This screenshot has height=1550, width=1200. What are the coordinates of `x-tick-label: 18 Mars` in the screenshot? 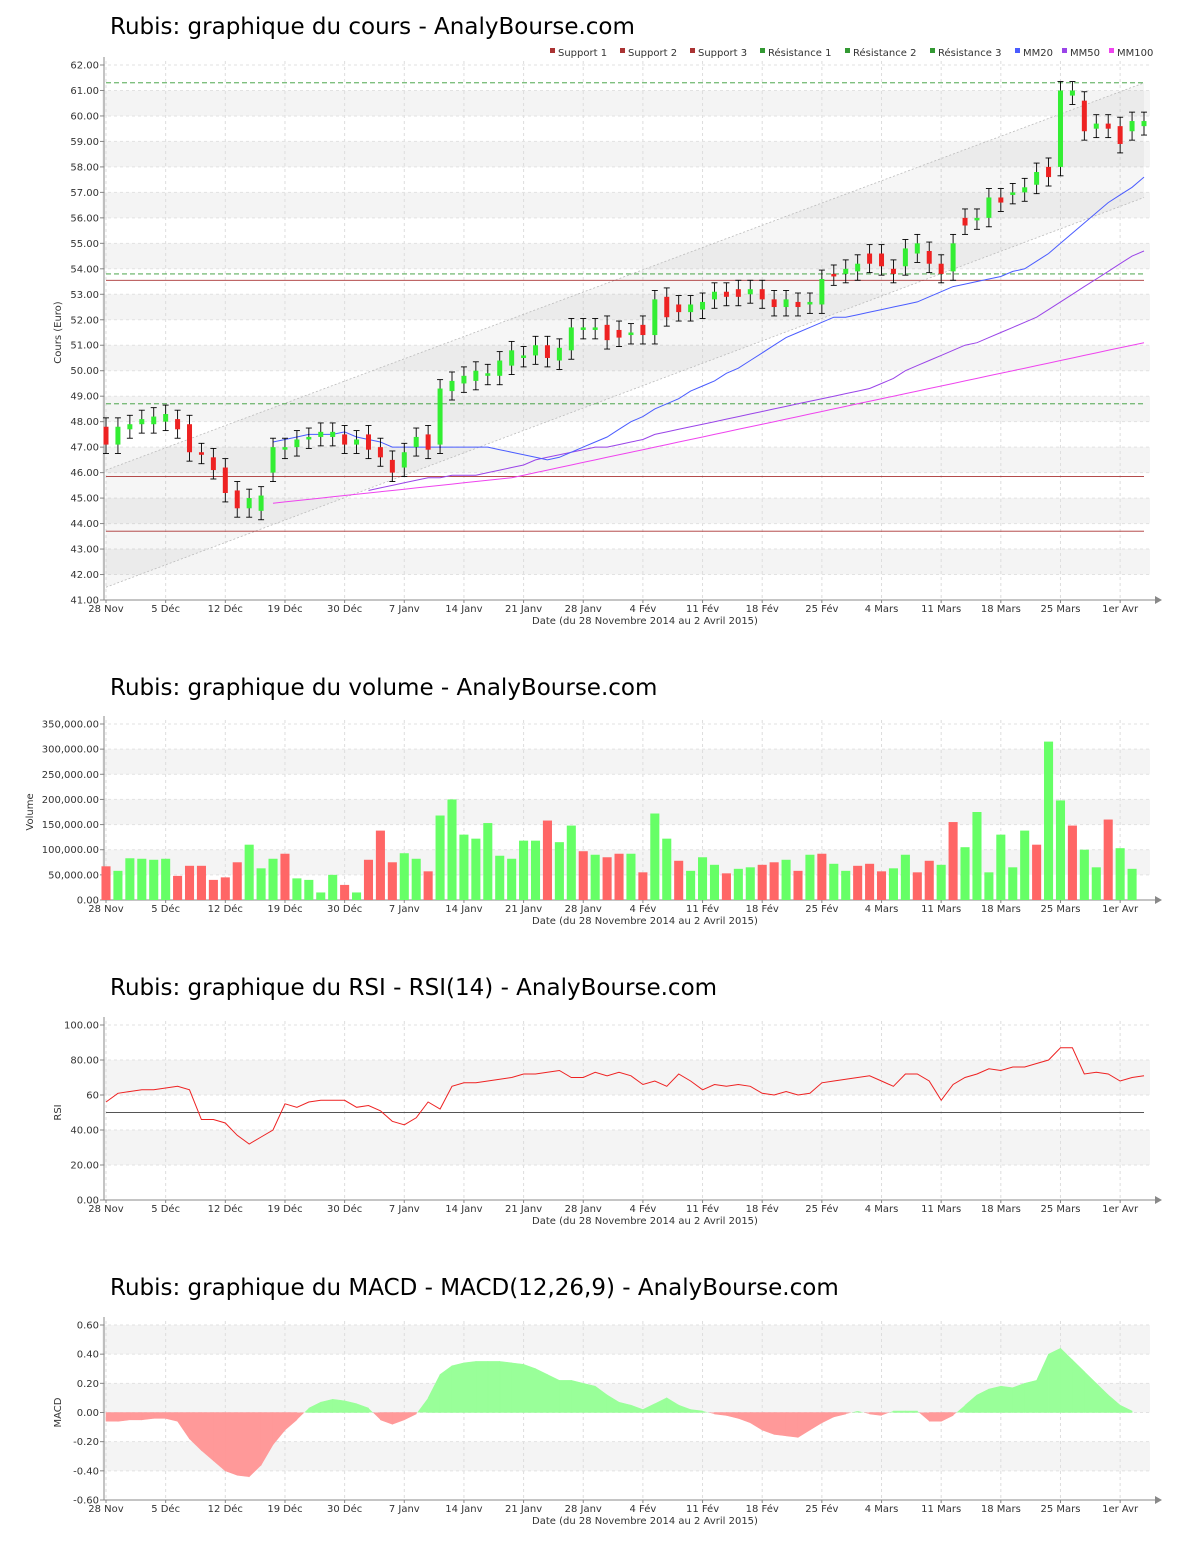 It's located at (1001, 909).